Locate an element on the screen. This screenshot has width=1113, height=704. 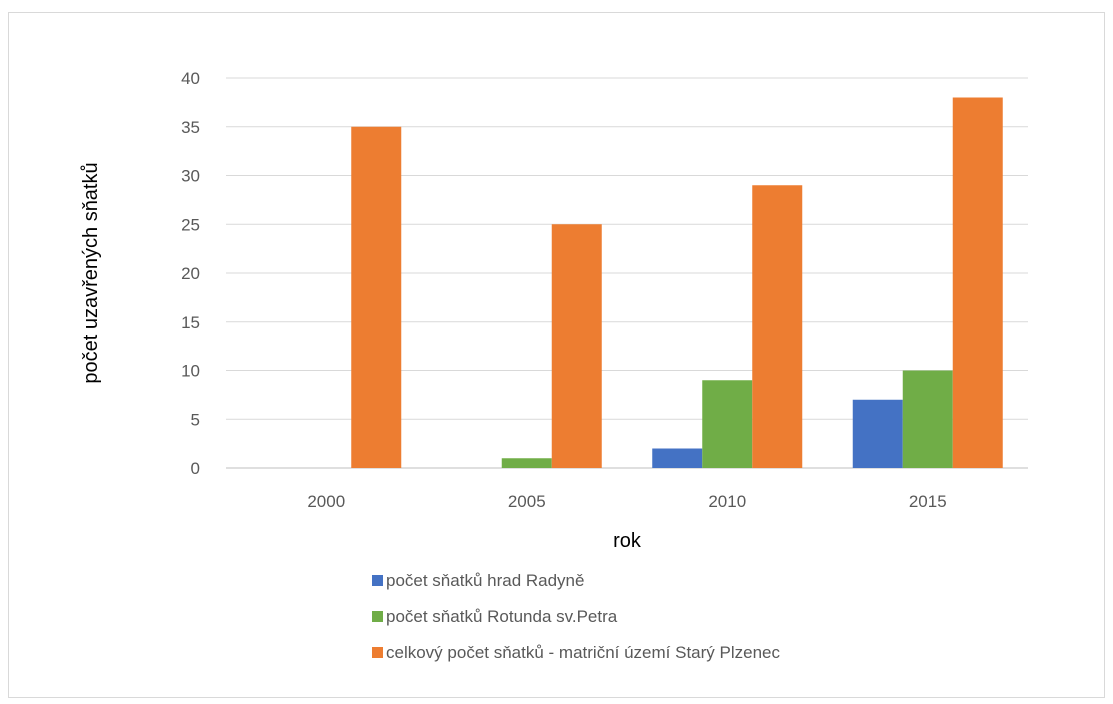
legend-label: počet sňatků hrad Radyně is located at coordinates (485, 580).